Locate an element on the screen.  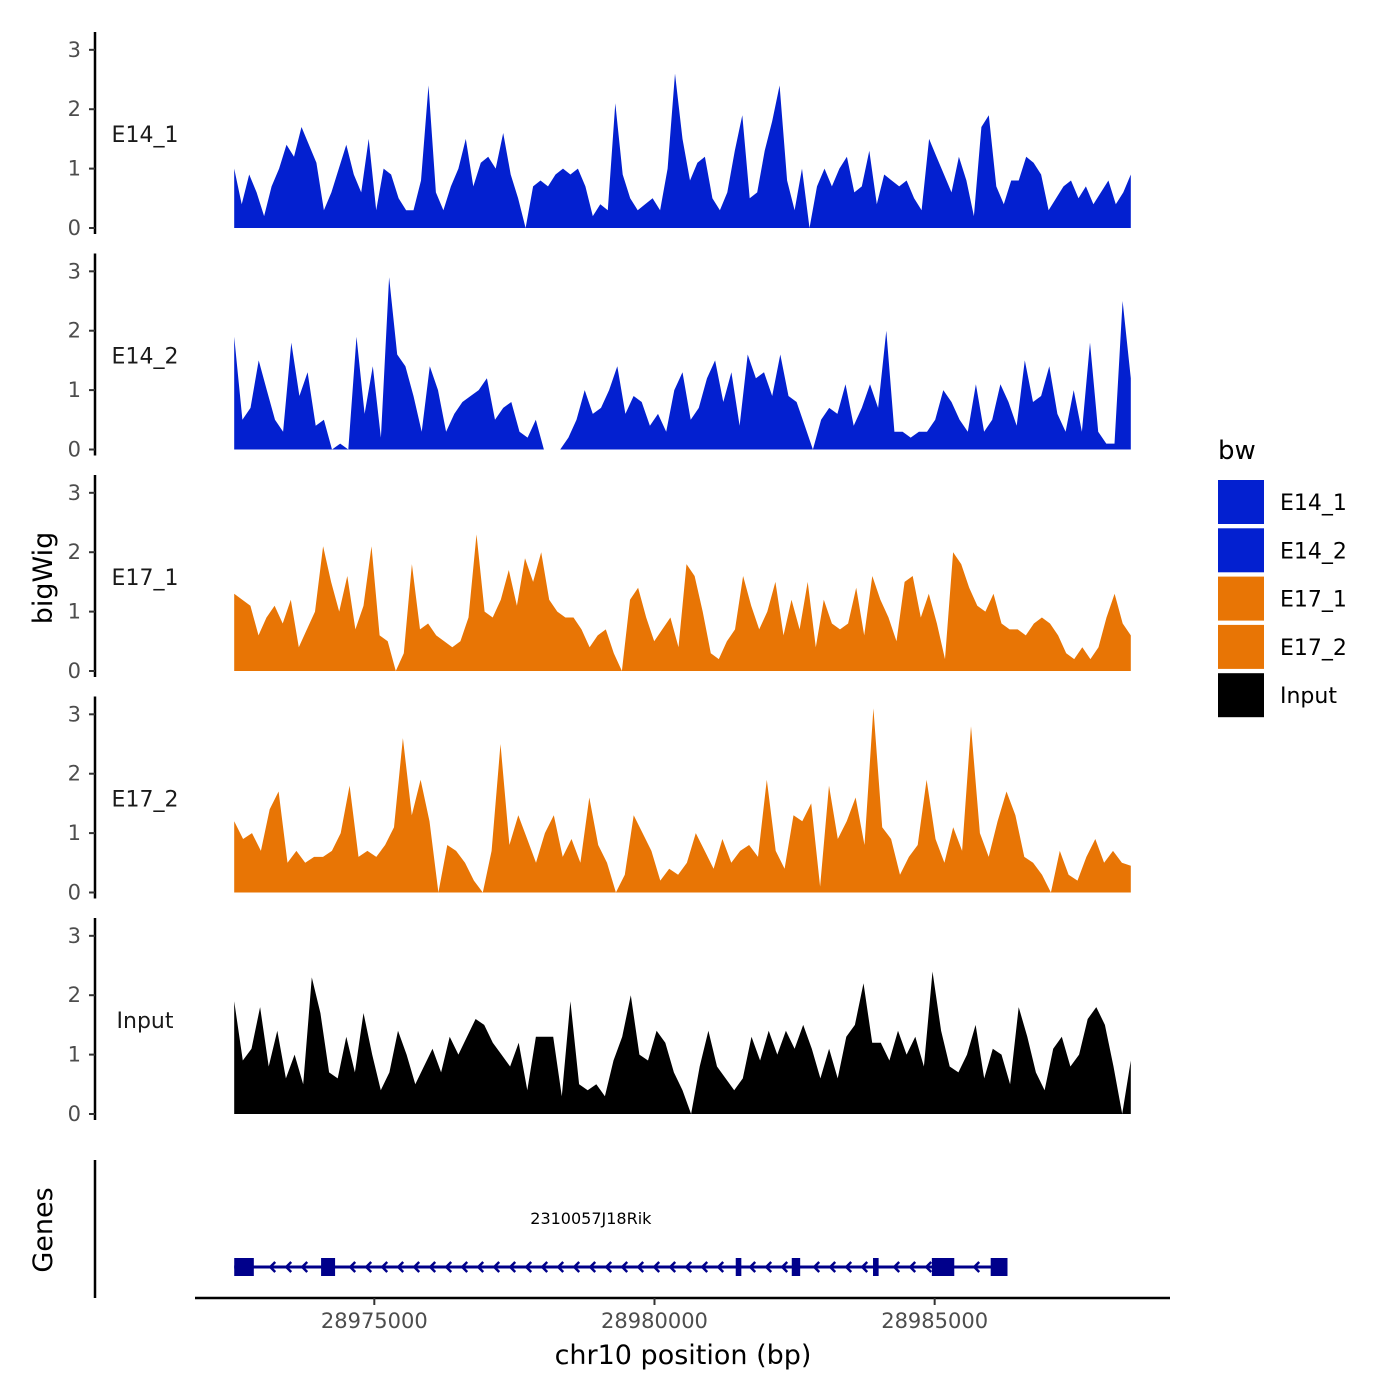
legend-label: Input is located at coordinates (1308, 696).